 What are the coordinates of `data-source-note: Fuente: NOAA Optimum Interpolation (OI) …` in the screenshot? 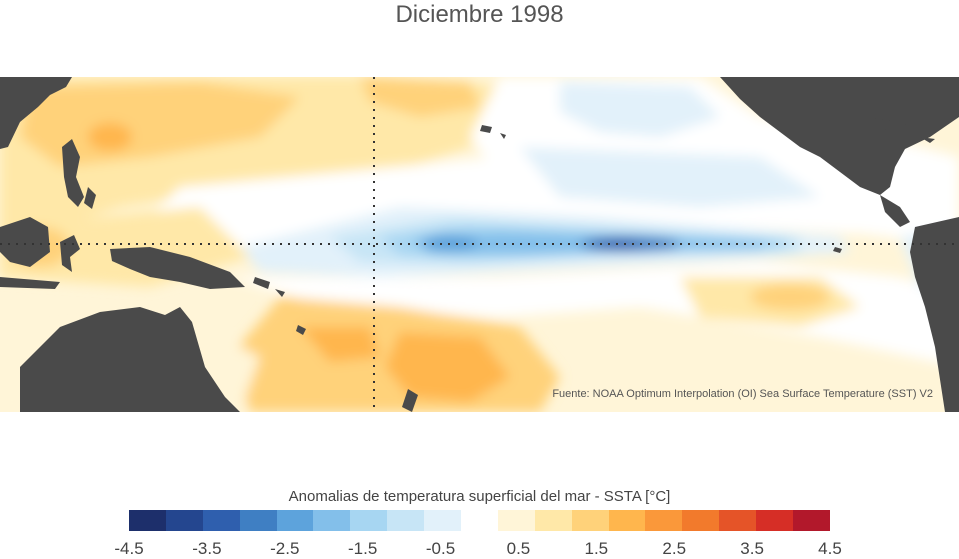 It's located at (742, 394).